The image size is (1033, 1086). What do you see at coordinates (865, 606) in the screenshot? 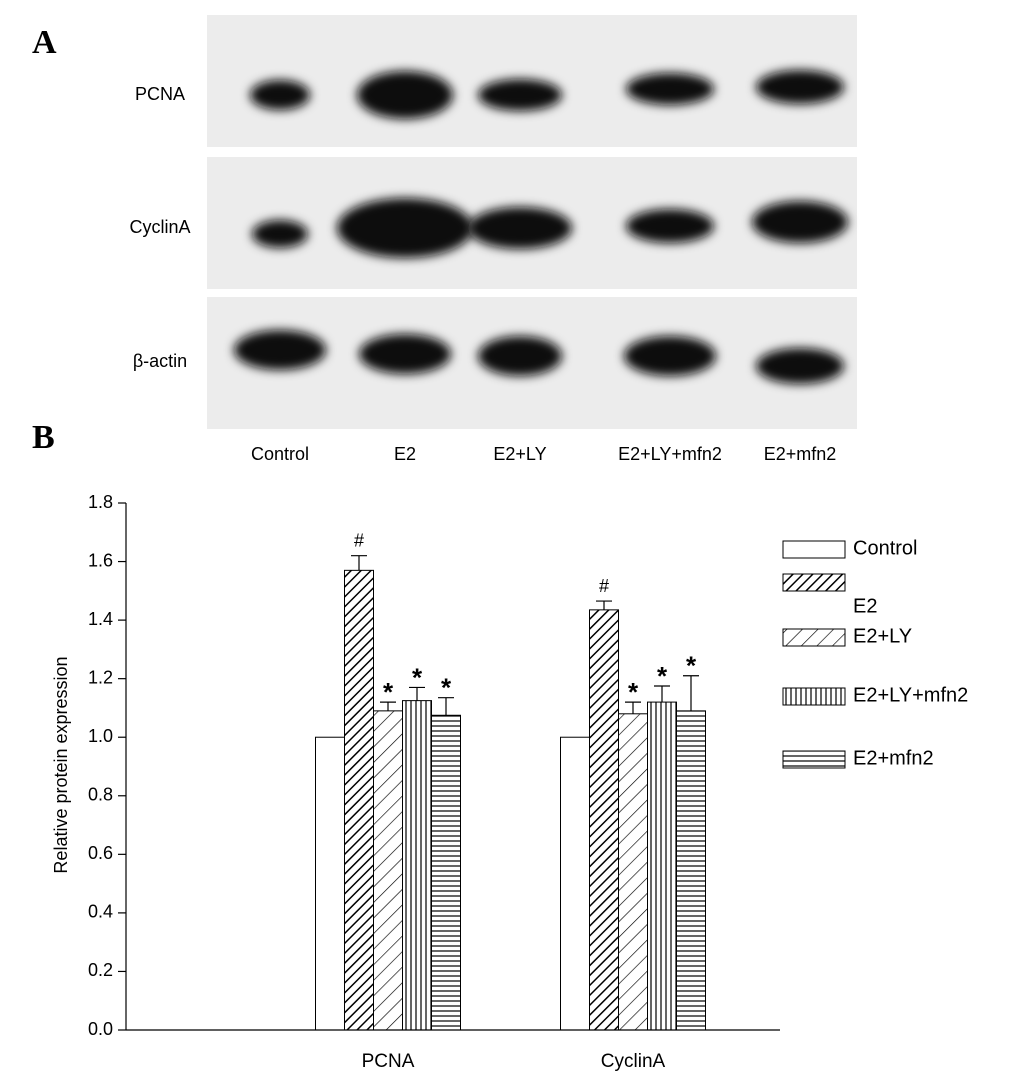
I see `legend-label: E2` at bounding box center [865, 606].